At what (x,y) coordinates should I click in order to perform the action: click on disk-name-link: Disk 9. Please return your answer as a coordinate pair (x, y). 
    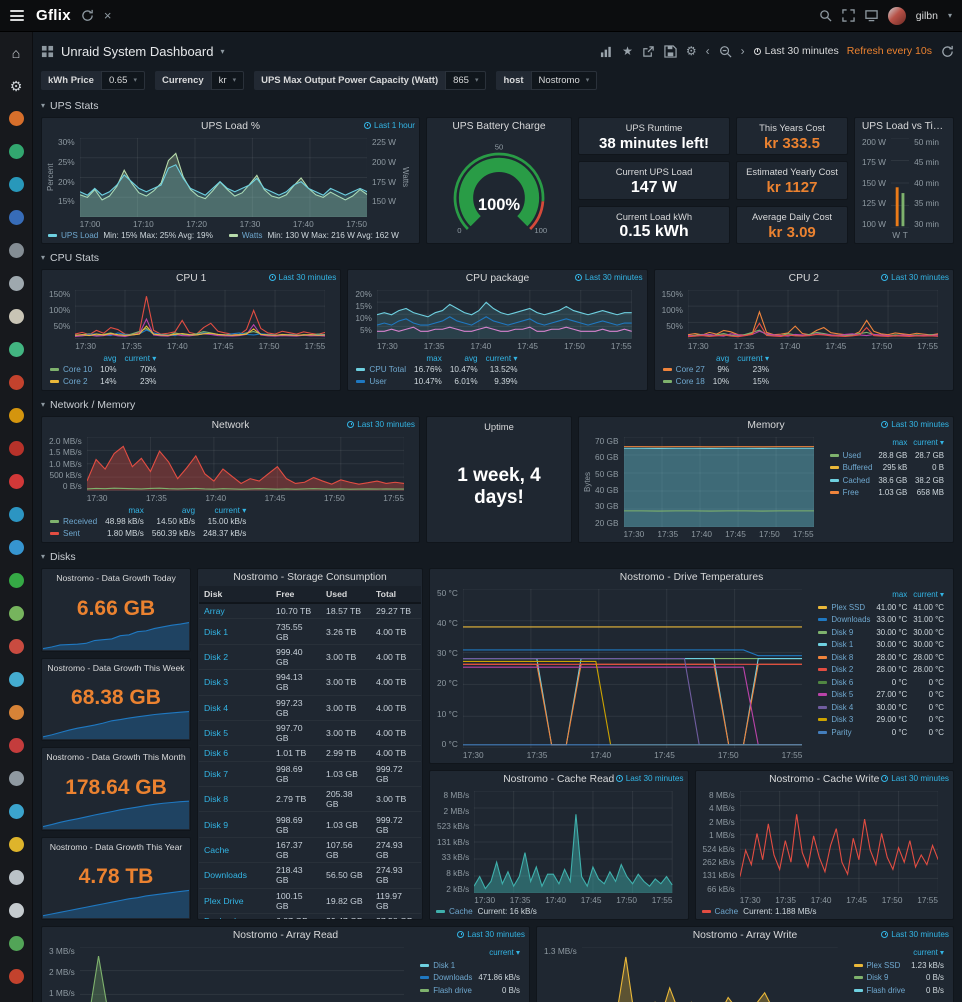
    Looking at the image, I should click on (235, 824).